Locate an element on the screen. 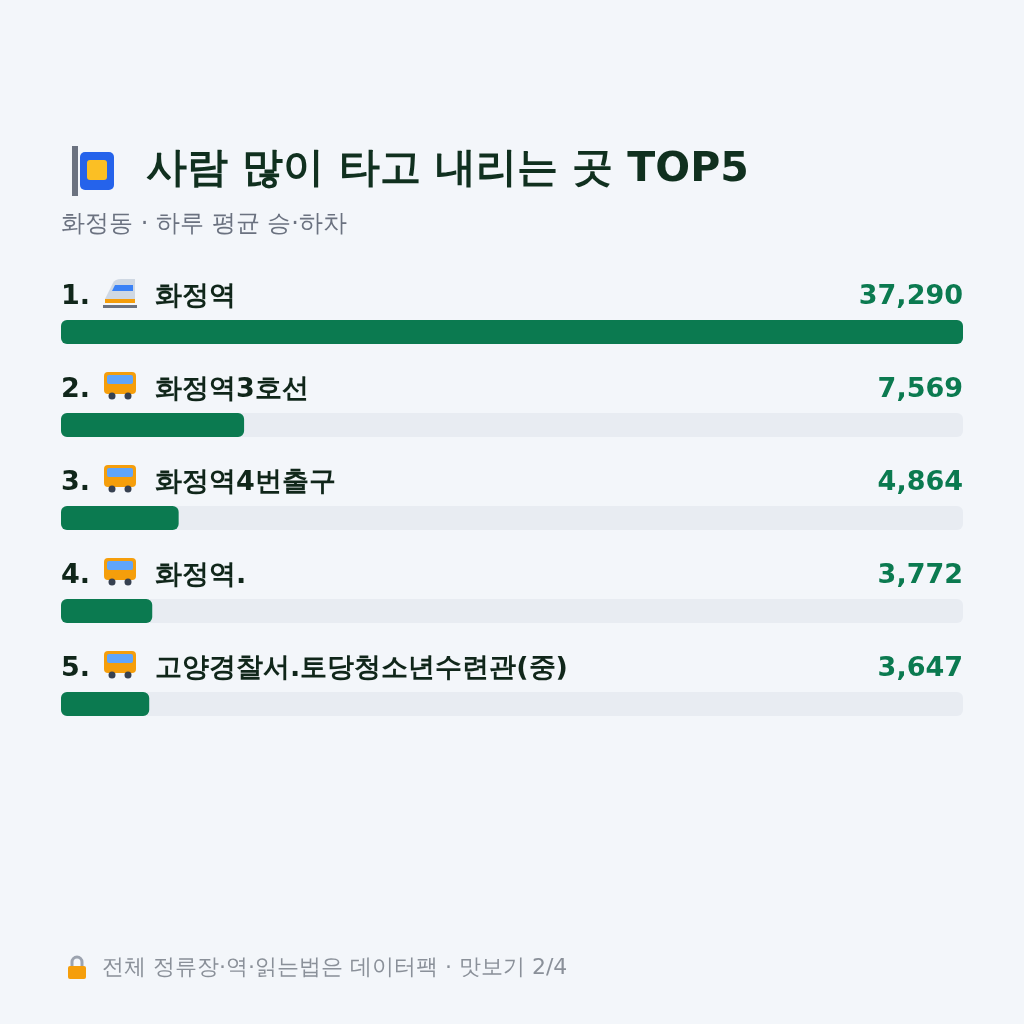 The image size is (1024, 1024). data-label: 3,772 is located at coordinates (920, 573).